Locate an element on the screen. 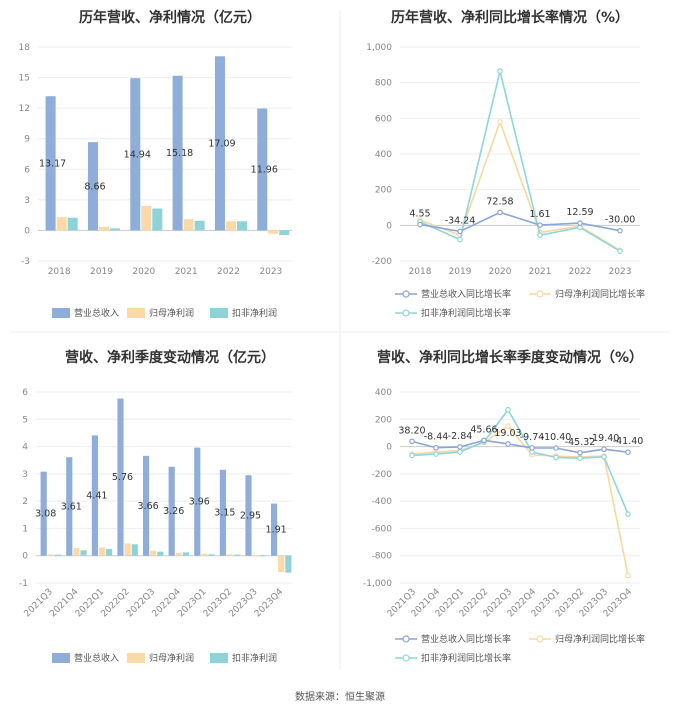 Image resolution: width=680 pixels, height=712 pixels. c3-legend-label: 营业总收入同比增长率 is located at coordinates (466, 639).